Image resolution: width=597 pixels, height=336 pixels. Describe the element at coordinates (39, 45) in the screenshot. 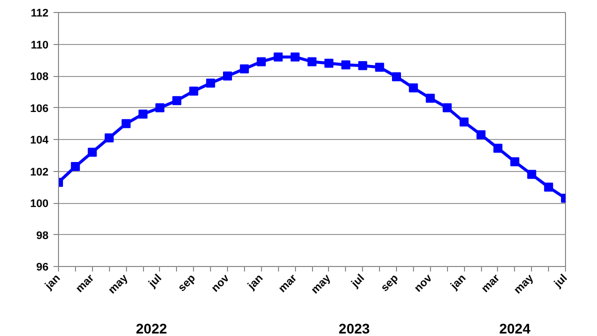

I see `y-tick-label: 110` at that location.